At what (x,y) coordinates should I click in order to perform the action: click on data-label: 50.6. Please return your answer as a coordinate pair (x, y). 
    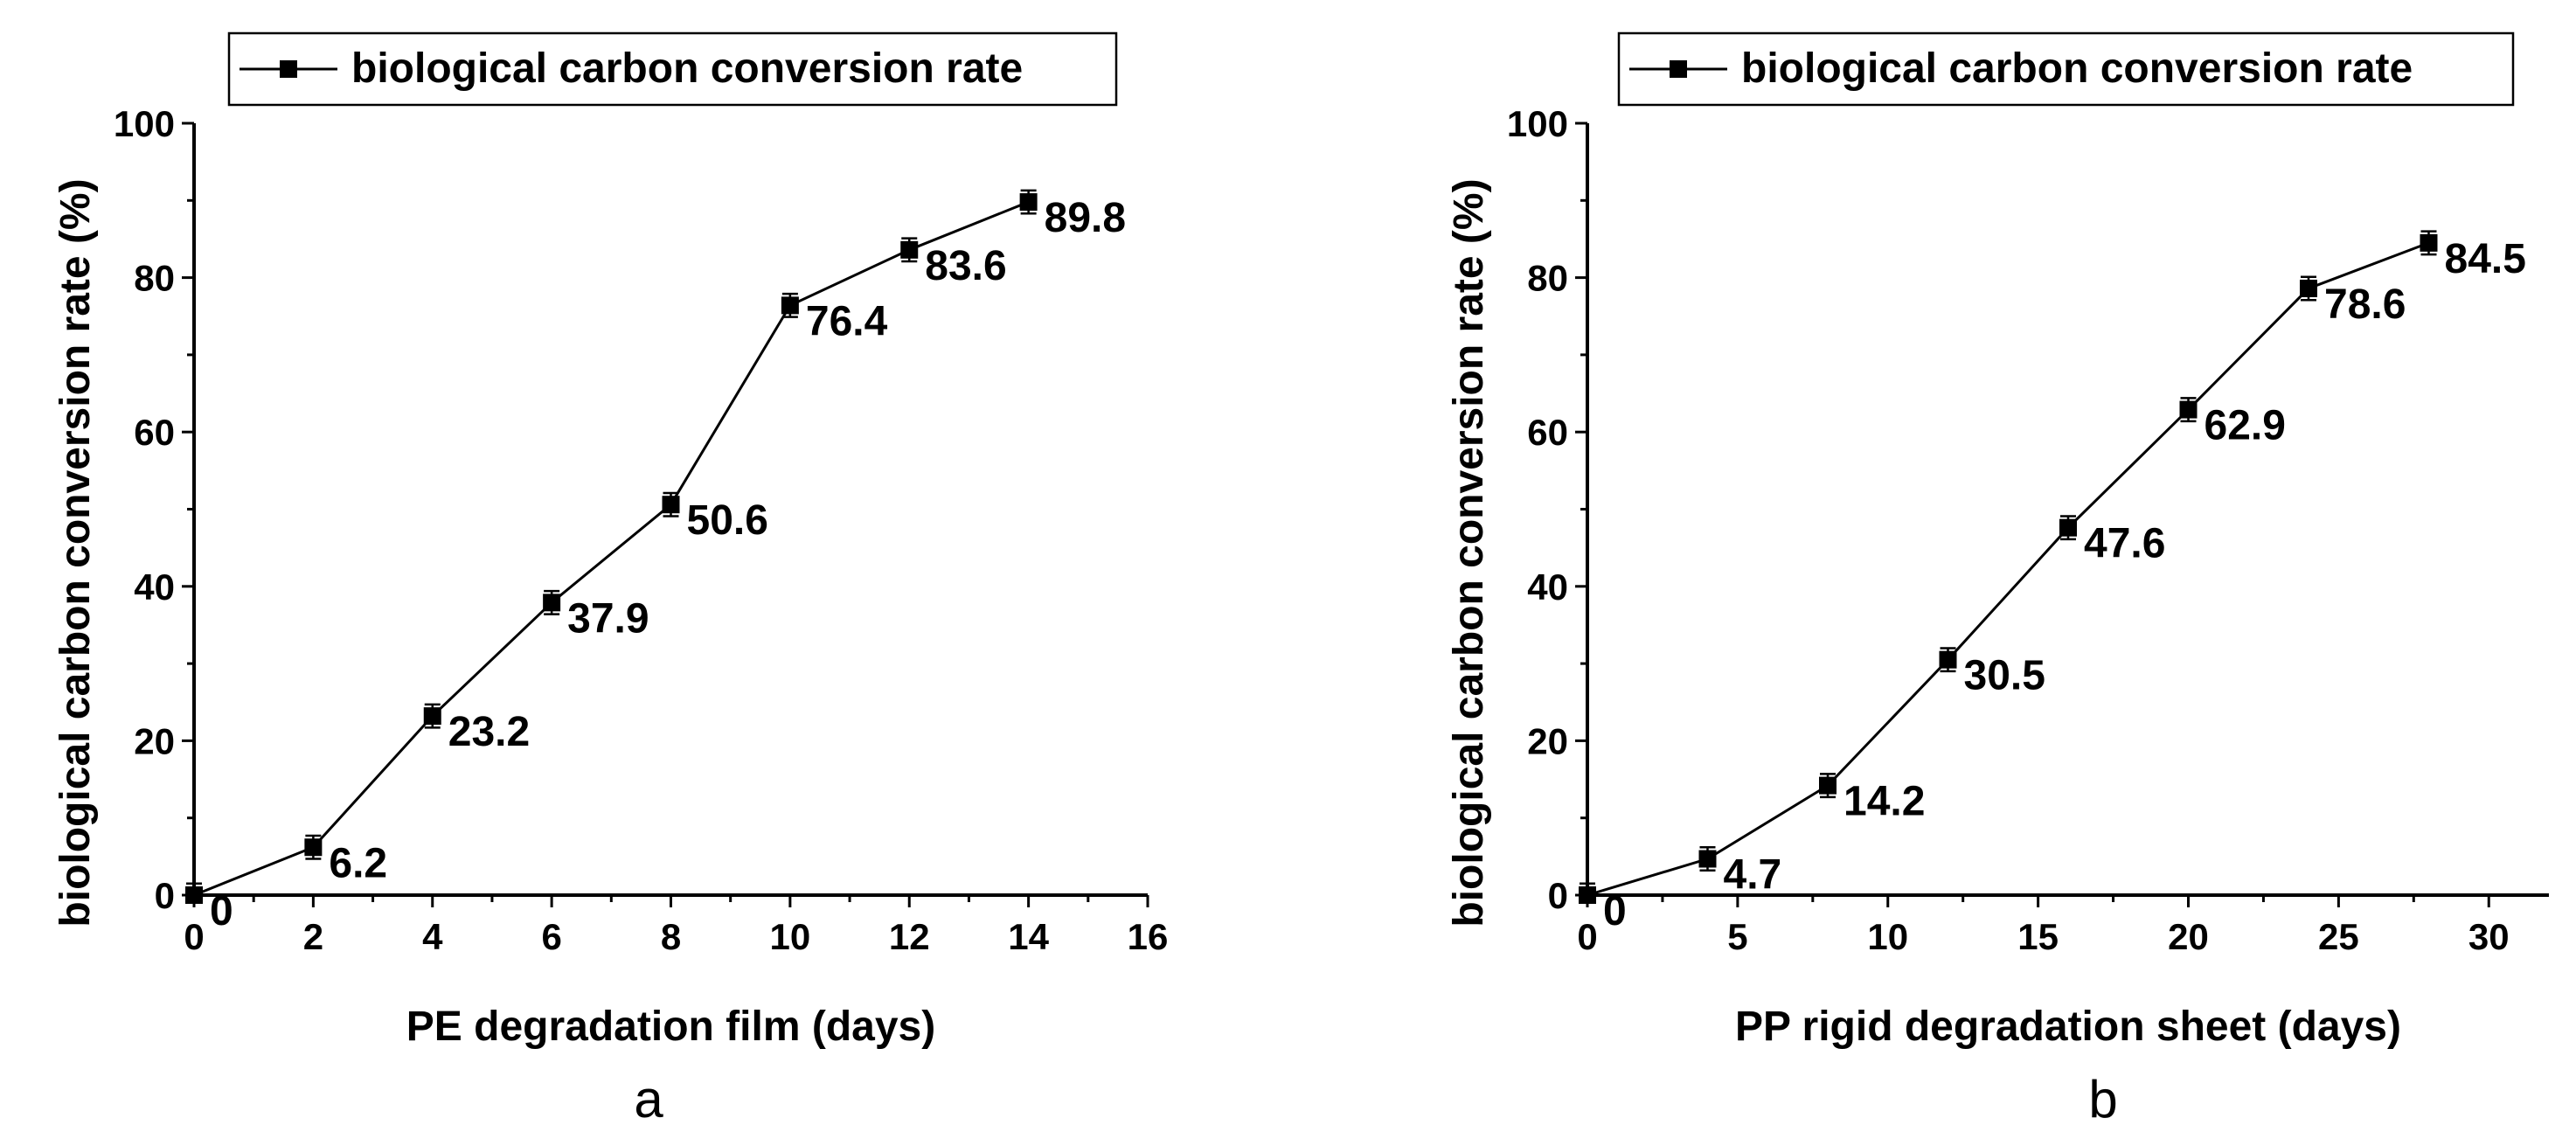
    Looking at the image, I should click on (728, 520).